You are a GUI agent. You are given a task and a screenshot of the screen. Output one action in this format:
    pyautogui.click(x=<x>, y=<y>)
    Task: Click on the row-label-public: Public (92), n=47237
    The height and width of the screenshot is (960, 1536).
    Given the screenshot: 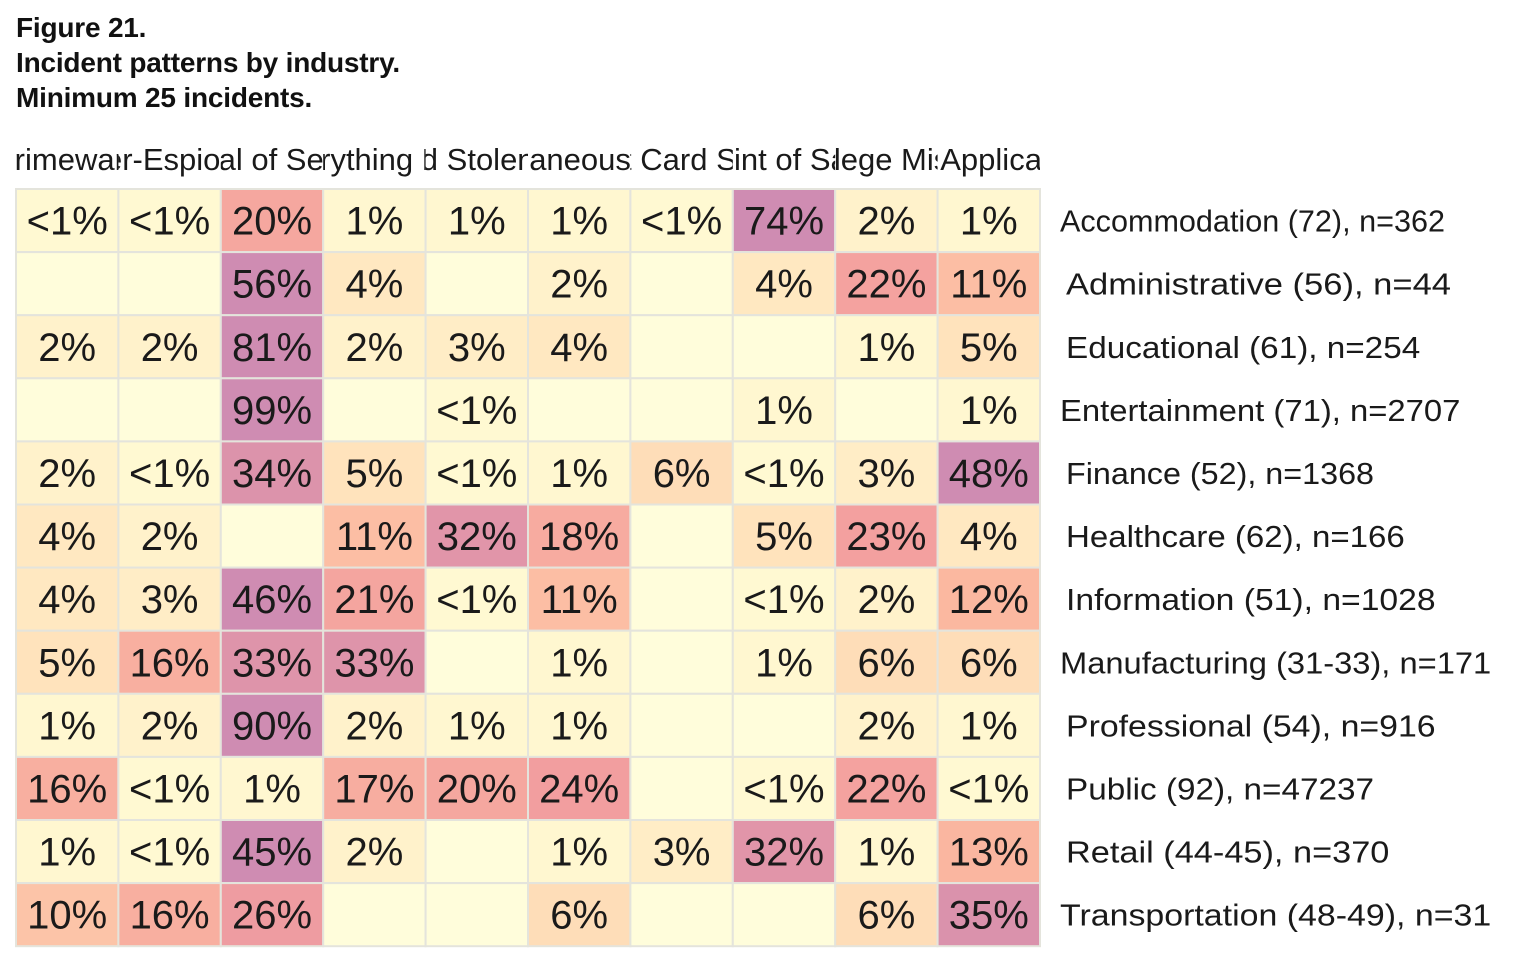 What is the action you would take?
    pyautogui.click(x=1220, y=788)
    